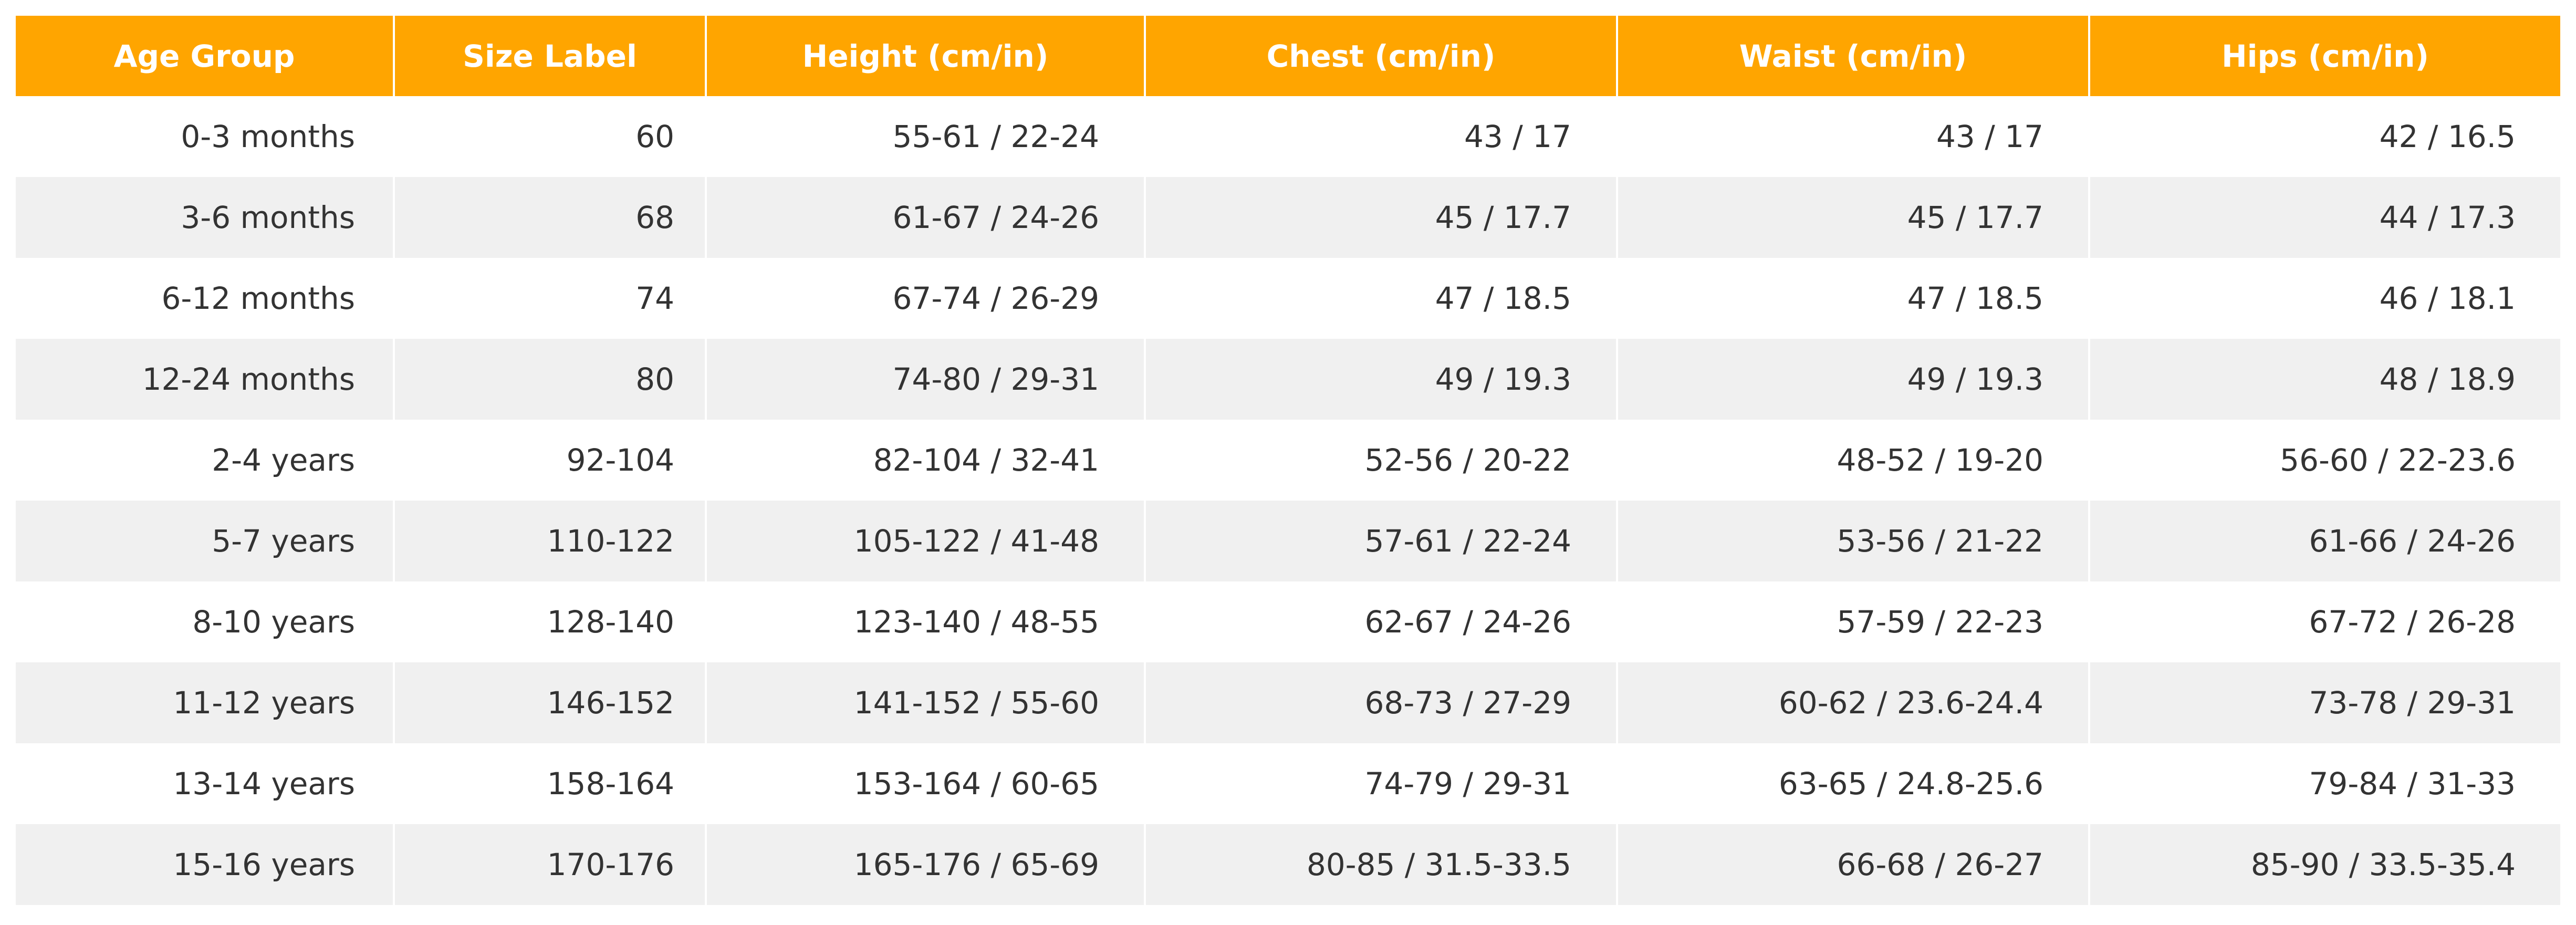 Image resolution: width=2576 pixels, height=925 pixels. What do you see at coordinates (550, 864) in the screenshot?
I see `cell-size-label: 170-176` at bounding box center [550, 864].